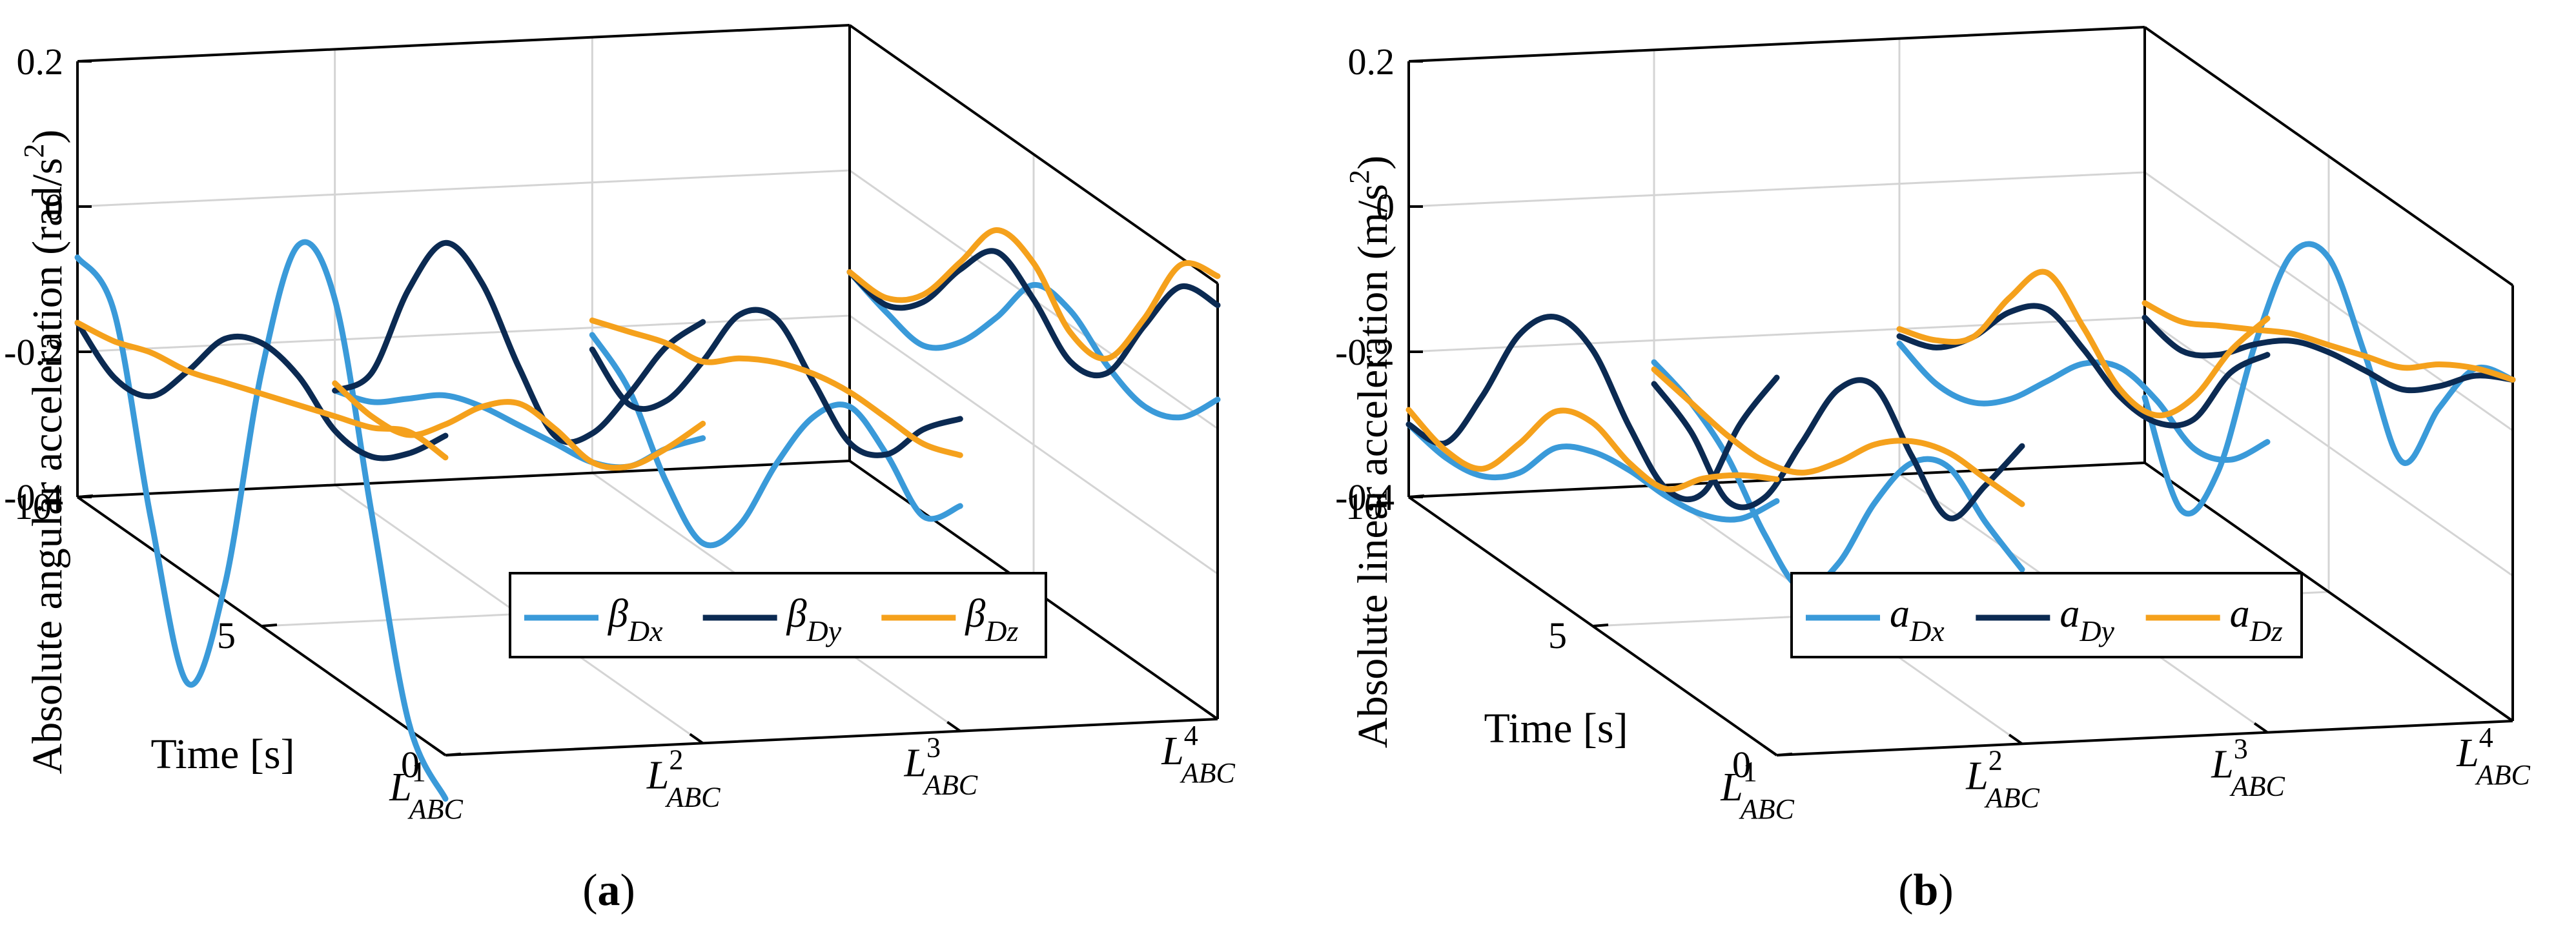  Describe the element at coordinates (608, 890) in the screenshot. I see `panel-label: (a)` at that location.